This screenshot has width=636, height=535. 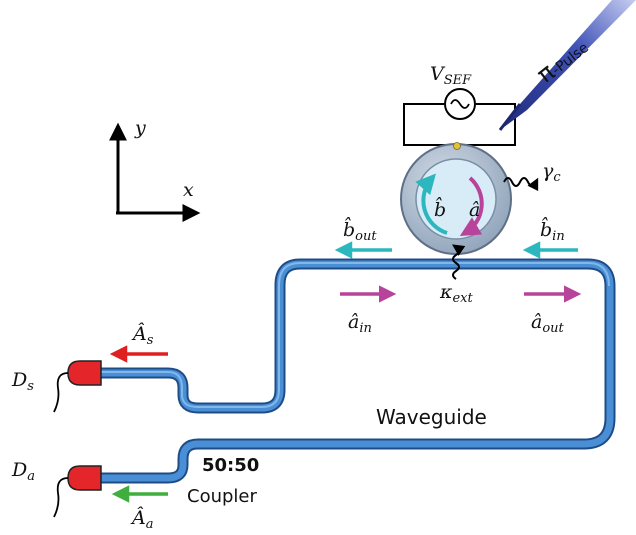 I want to click on A-s-label: Âs, so click(x=142, y=335).